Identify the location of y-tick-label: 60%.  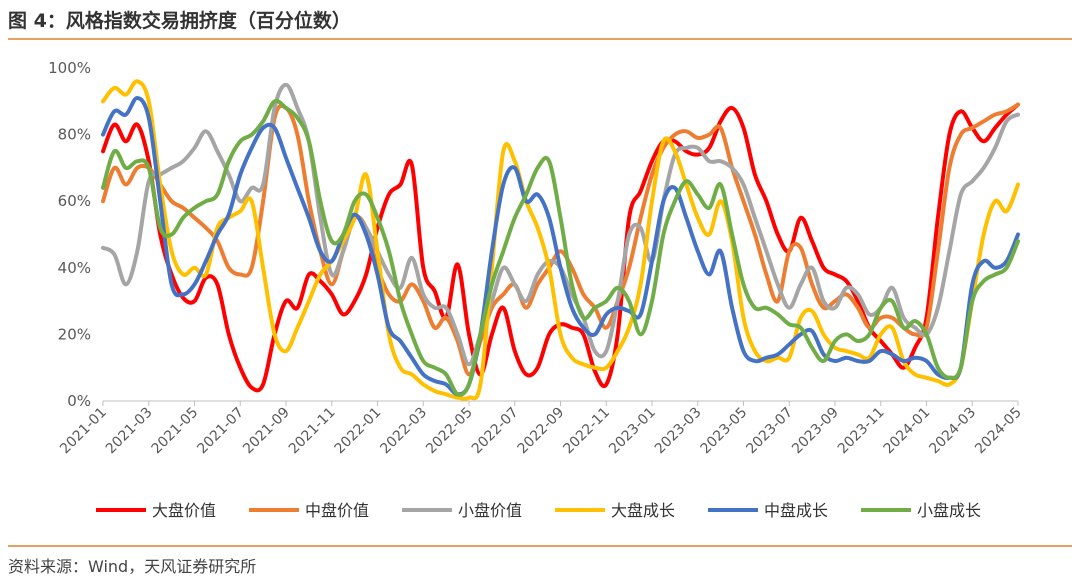
(74, 201).